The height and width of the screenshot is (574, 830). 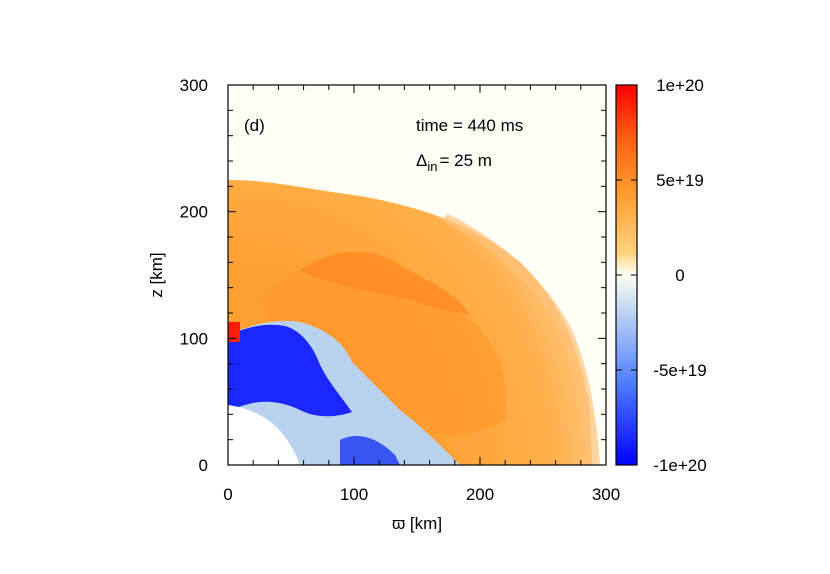 What do you see at coordinates (680, 180) in the screenshot?
I see `colorbar-tick-label: 5e+19` at bounding box center [680, 180].